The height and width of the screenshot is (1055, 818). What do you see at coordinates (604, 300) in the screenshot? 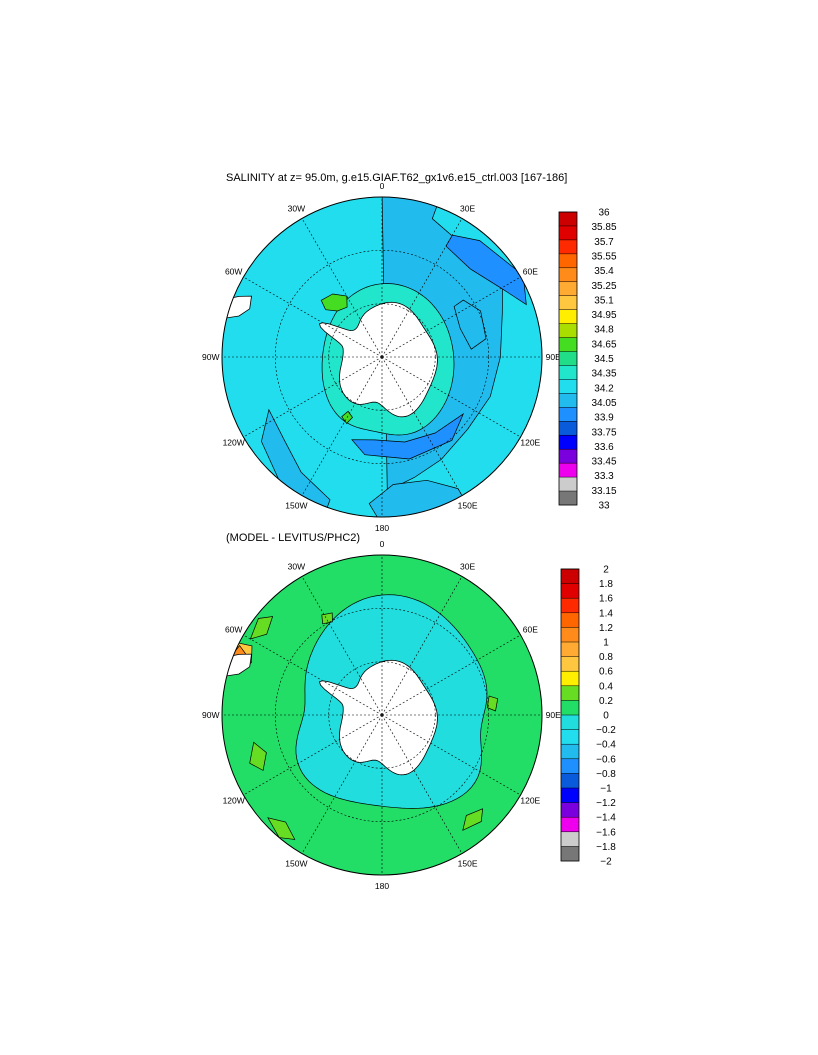
I see `colorbar-label: 35.1` at bounding box center [604, 300].